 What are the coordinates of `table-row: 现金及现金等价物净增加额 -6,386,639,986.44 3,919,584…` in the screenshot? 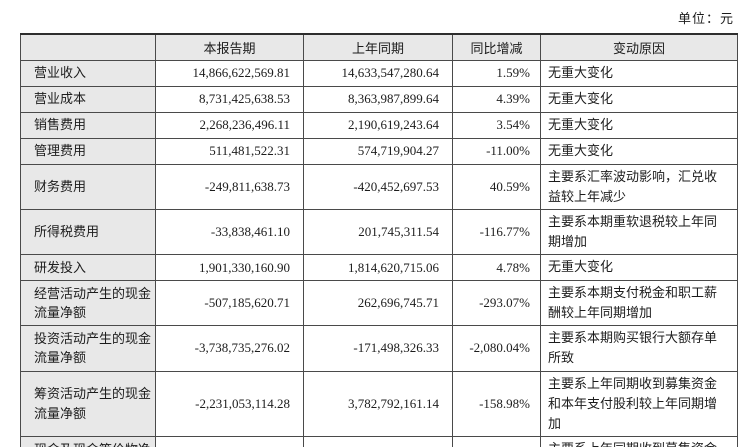 It's located at (379, 441).